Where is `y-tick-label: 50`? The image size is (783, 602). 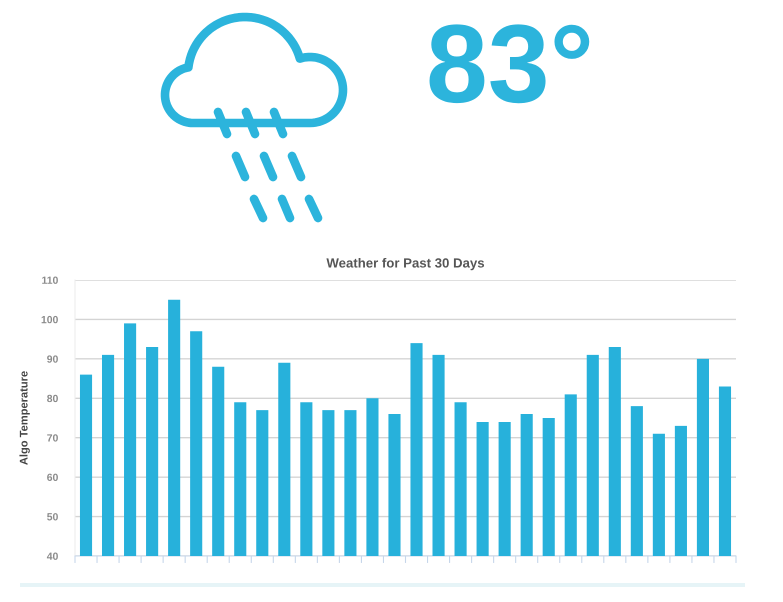 y-tick-label: 50 is located at coordinates (52, 516).